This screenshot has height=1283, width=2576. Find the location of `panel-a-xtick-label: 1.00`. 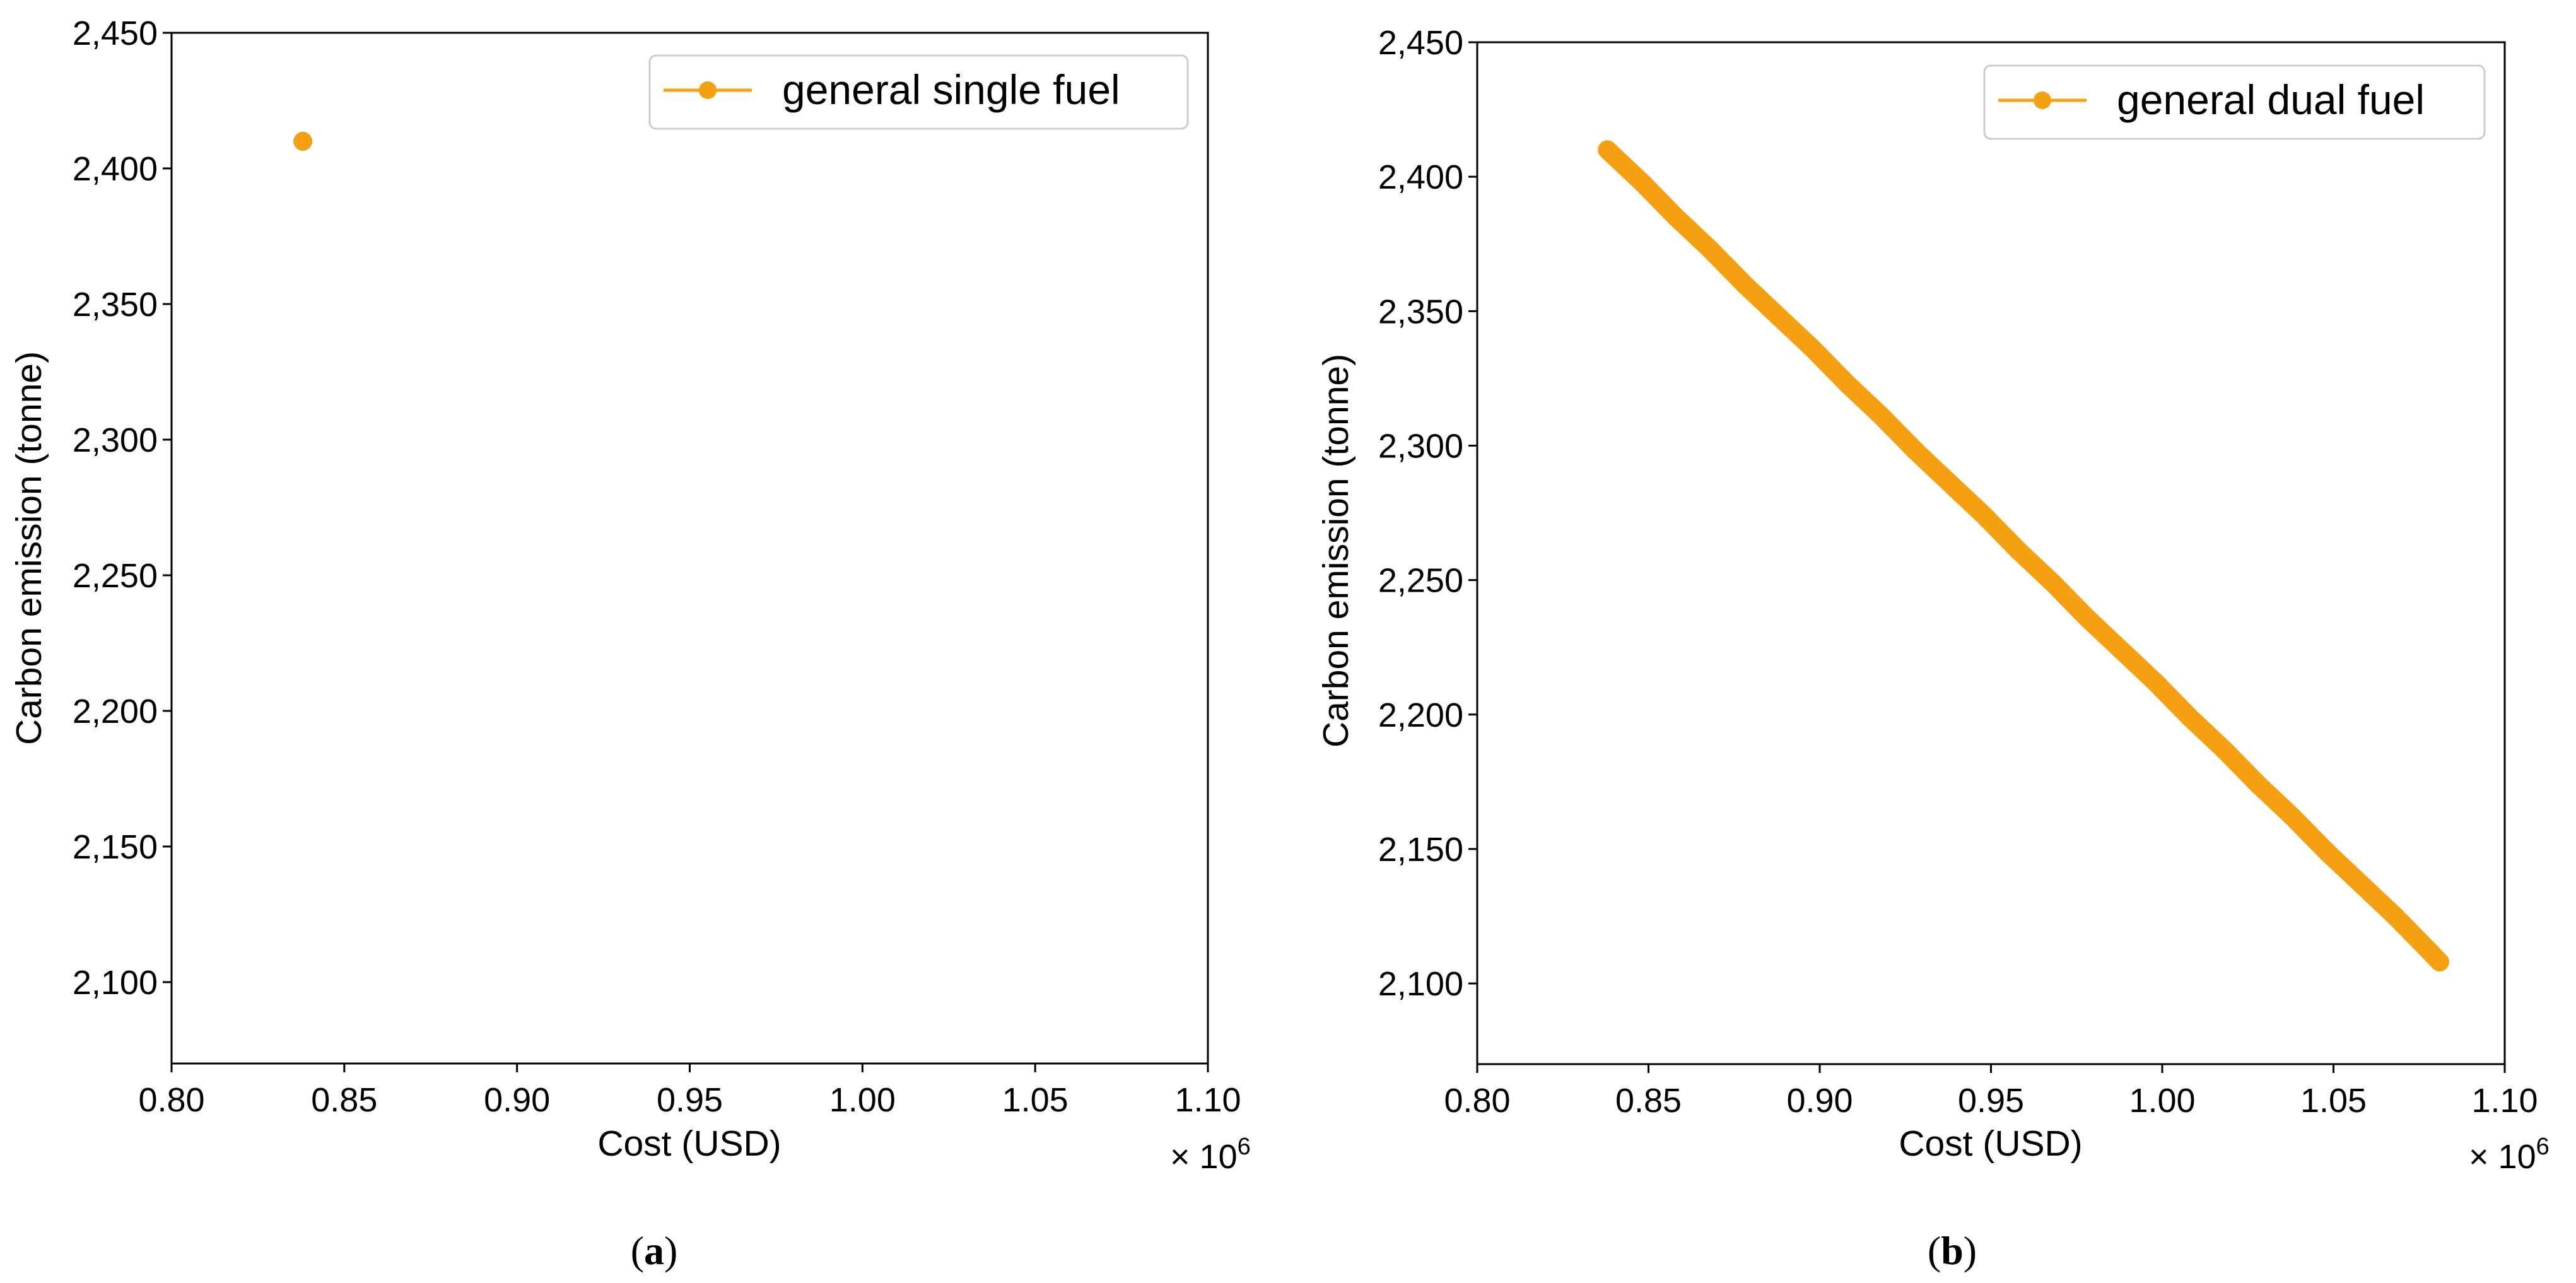

panel-a-xtick-label: 1.00 is located at coordinates (862, 1100).